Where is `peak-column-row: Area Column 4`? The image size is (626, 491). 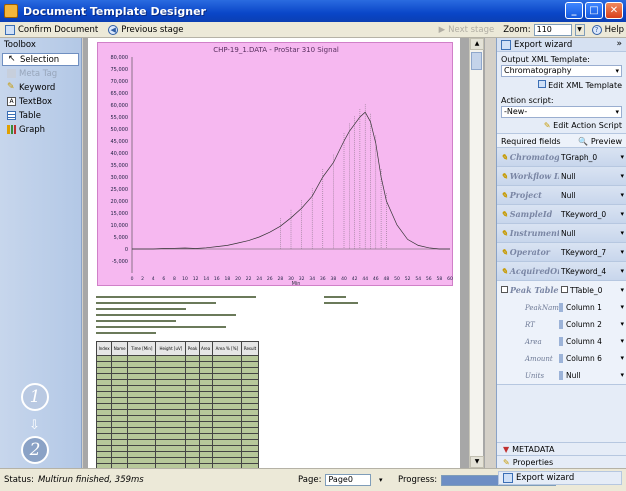 peak-column-row: Area Column 4 is located at coordinates (561, 341).